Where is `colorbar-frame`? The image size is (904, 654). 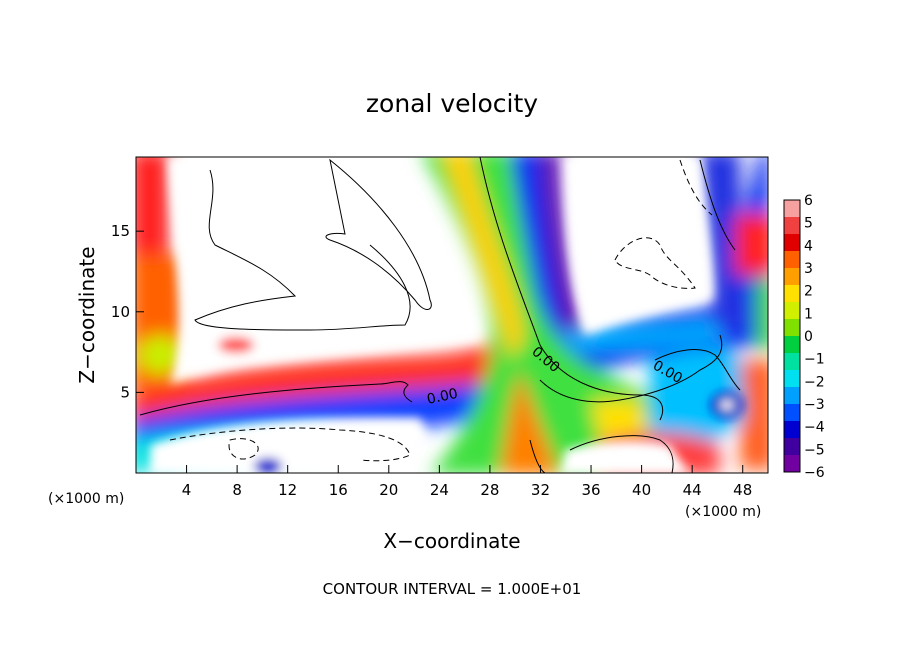
colorbar-frame is located at coordinates (792, 336).